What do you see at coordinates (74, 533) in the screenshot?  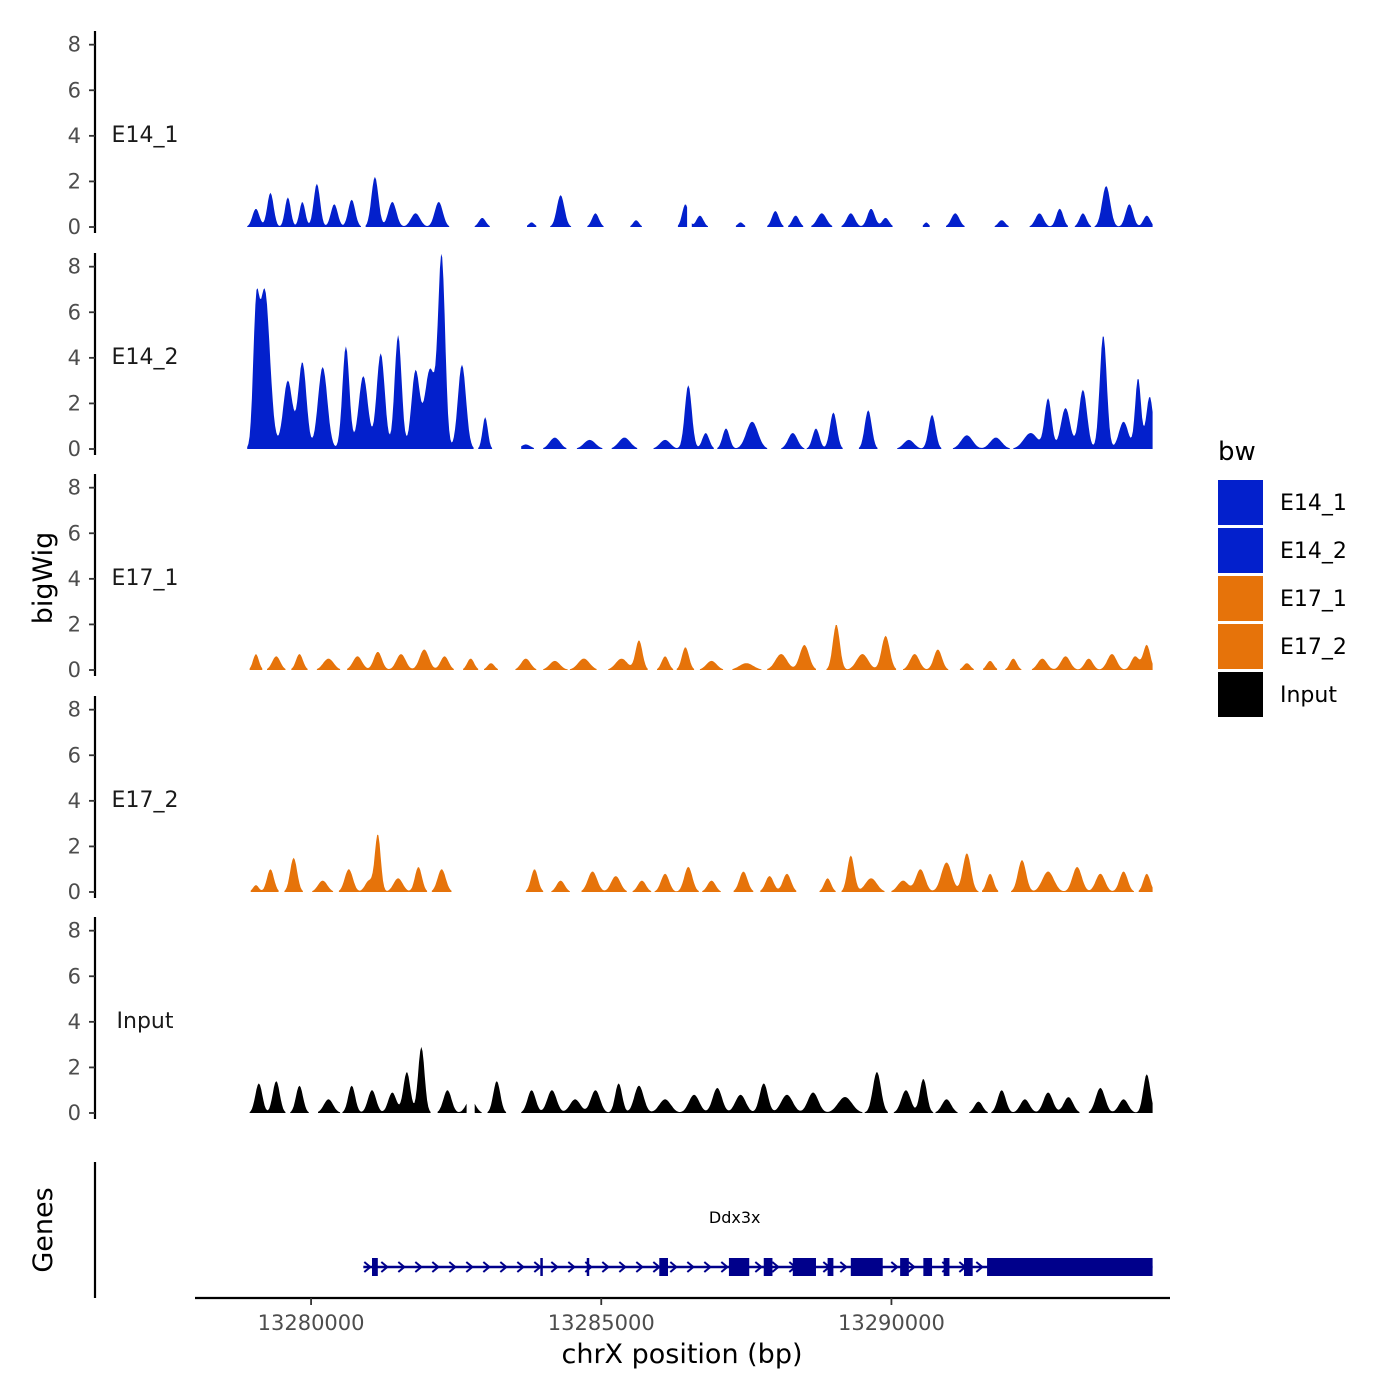 I see `y-tick-label: 6` at bounding box center [74, 533].